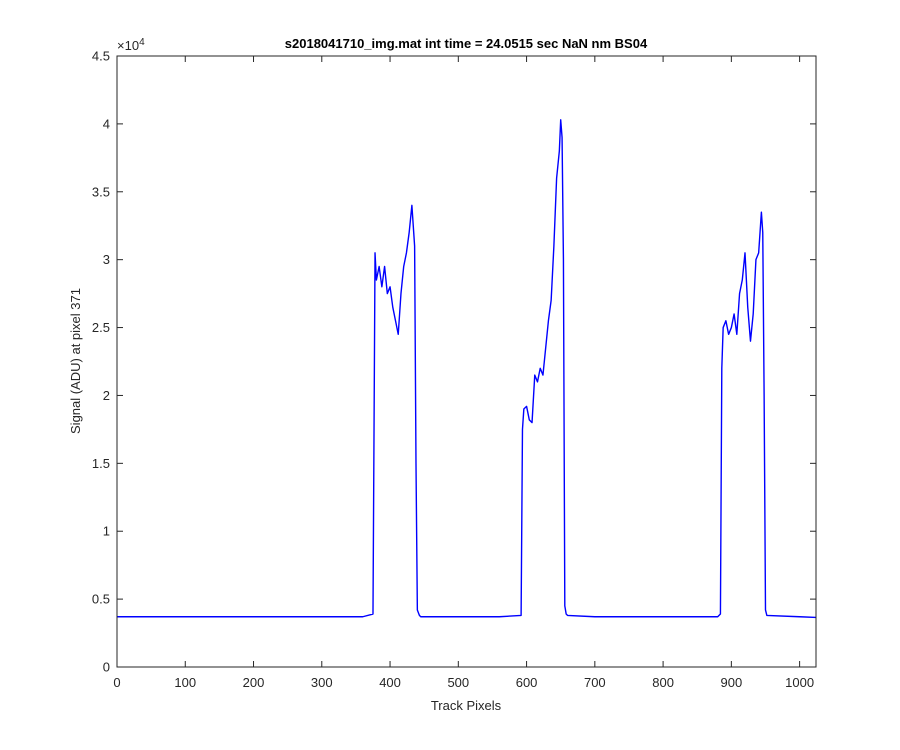 The height and width of the screenshot is (750, 900). Describe the element at coordinates (106, 123) in the screenshot. I see `y-tick-label: 4` at that location.